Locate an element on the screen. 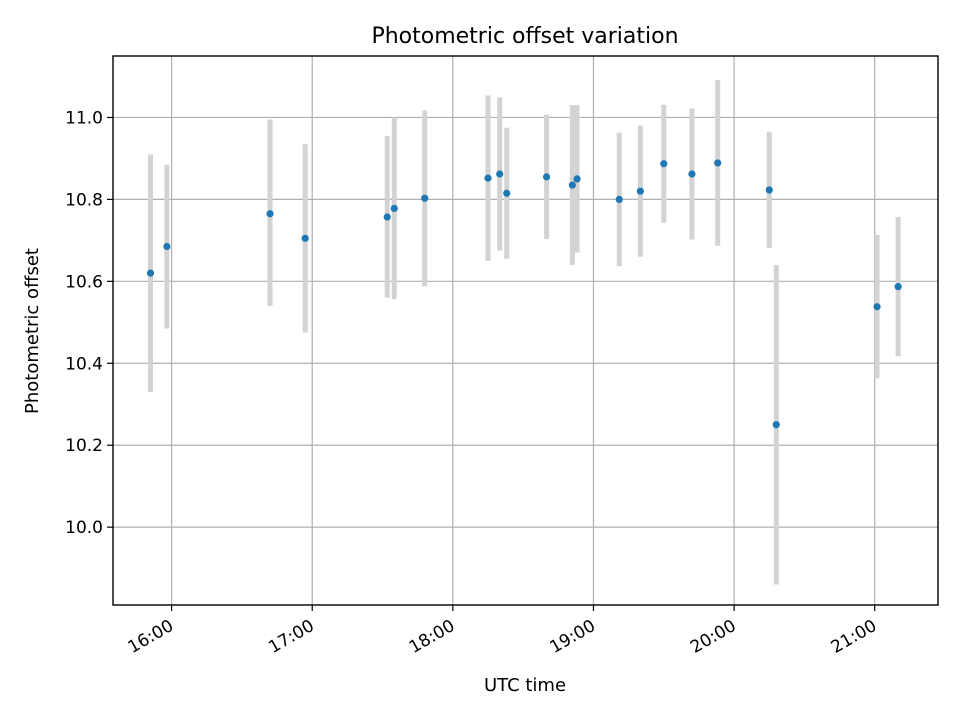 Image resolution: width=960 pixels, height=720 pixels. chart-title: Photometric offset variation is located at coordinates (524, 36).